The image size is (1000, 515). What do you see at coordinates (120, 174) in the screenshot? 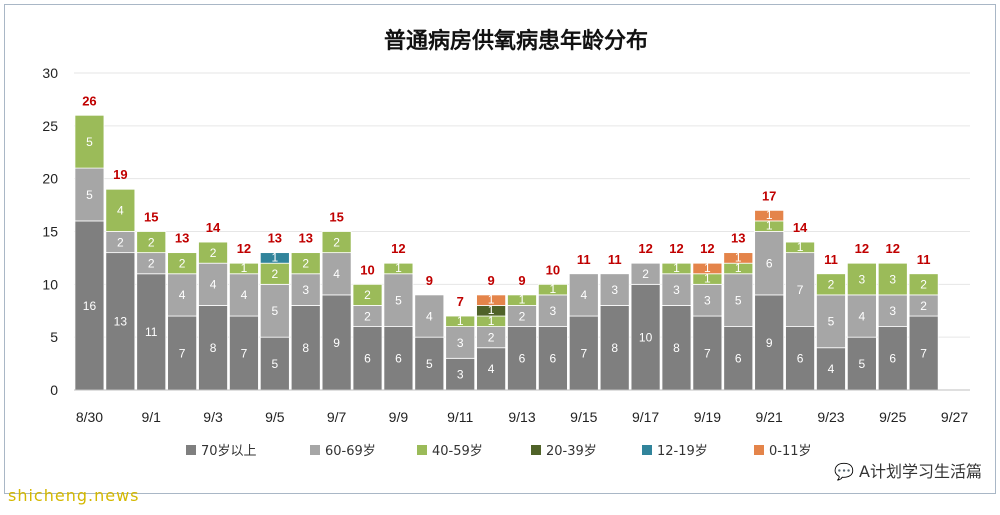
I see `total-label: 19` at bounding box center [120, 174].